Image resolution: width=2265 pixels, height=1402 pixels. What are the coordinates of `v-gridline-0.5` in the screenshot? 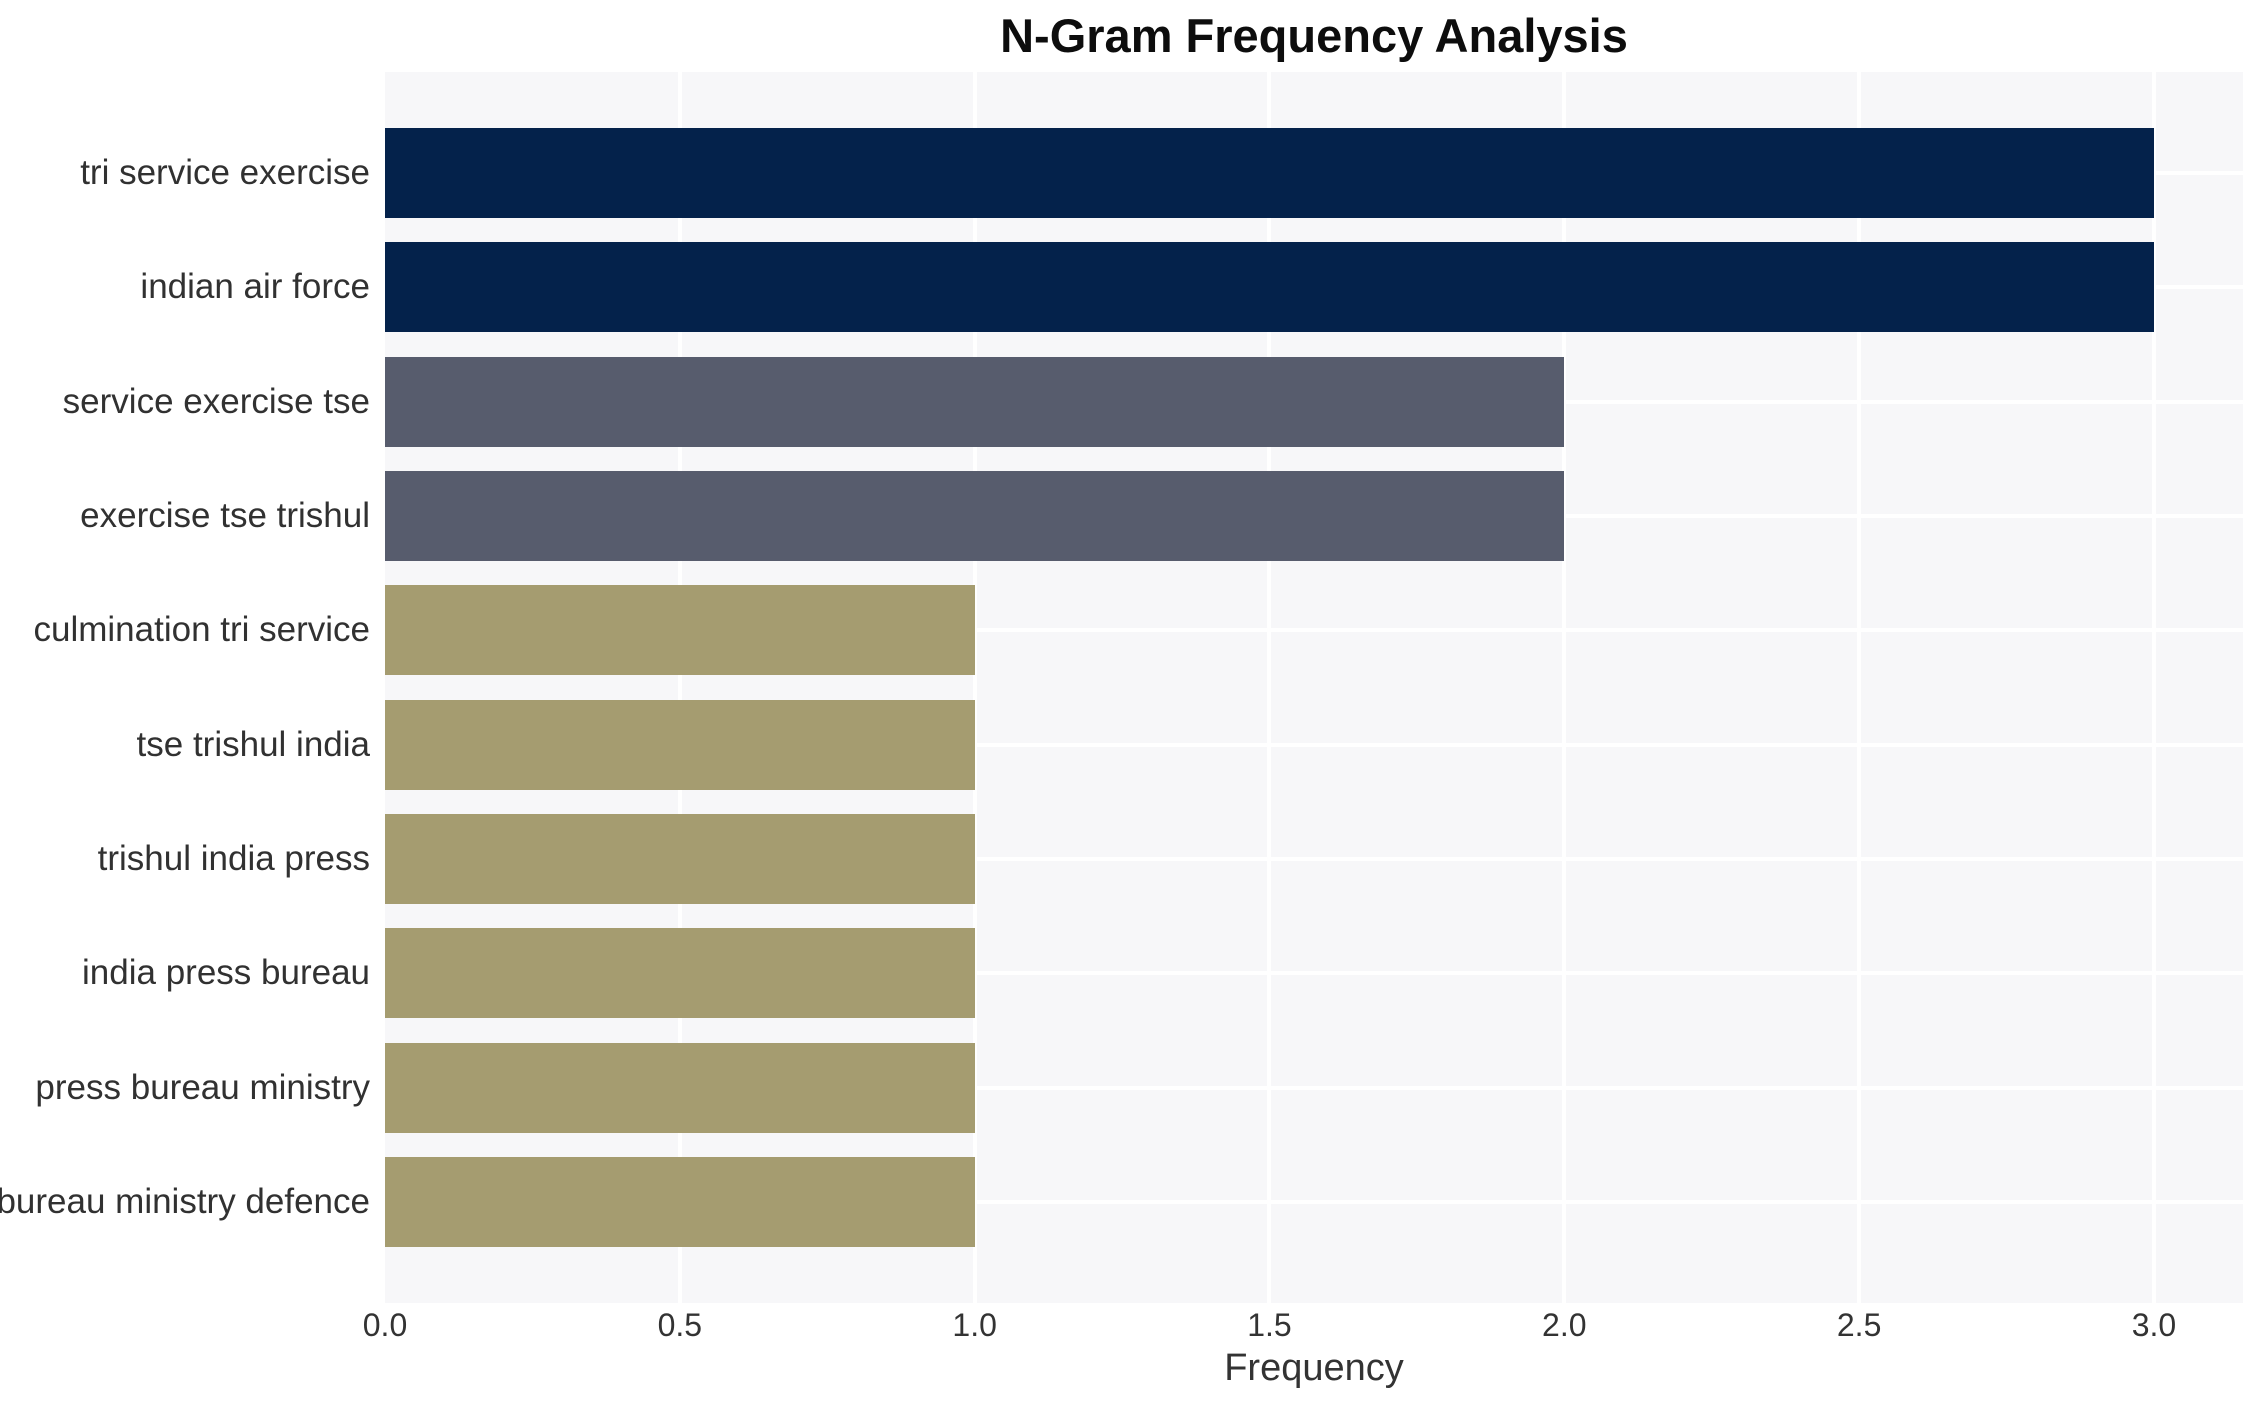 It's located at (679, 687).